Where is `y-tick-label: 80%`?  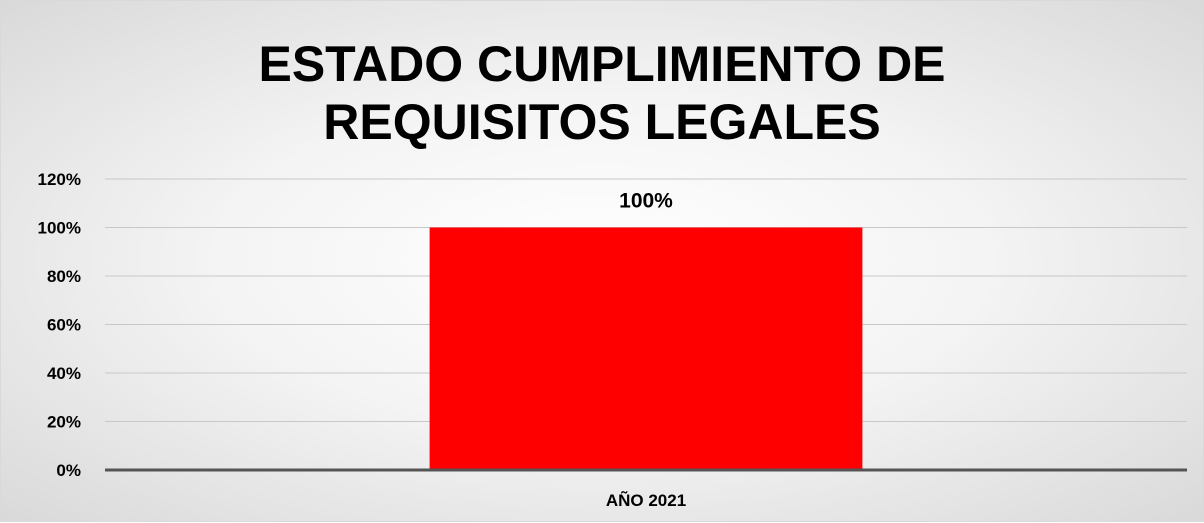 y-tick-label: 80% is located at coordinates (64, 276).